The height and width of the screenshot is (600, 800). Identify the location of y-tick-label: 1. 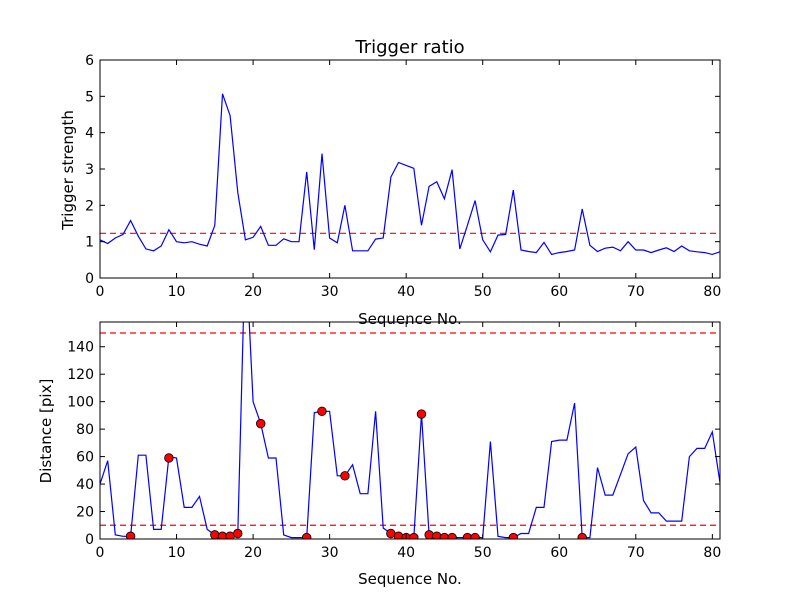
(89, 243).